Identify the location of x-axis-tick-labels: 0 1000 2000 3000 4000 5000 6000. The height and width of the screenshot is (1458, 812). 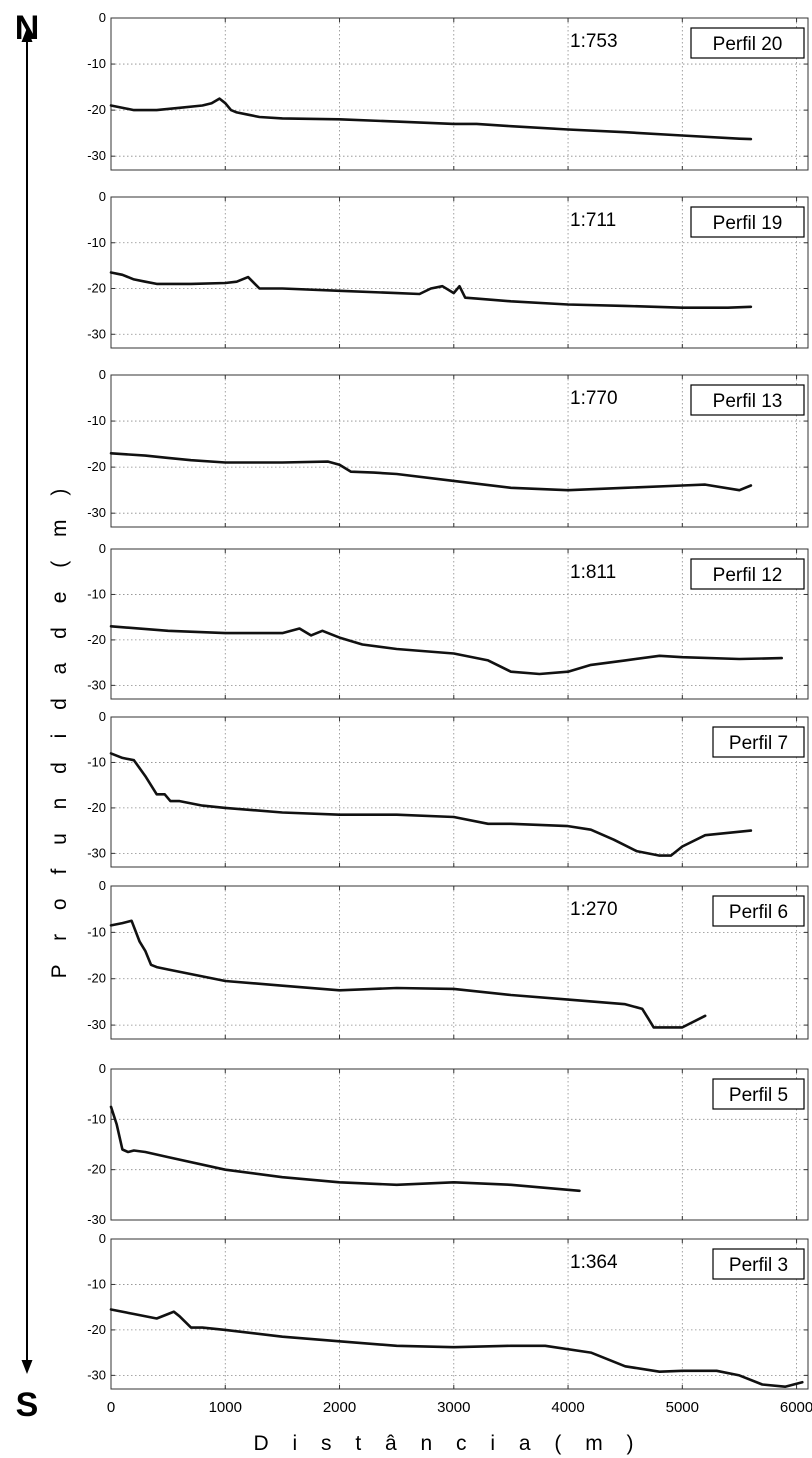
(459, 1407).